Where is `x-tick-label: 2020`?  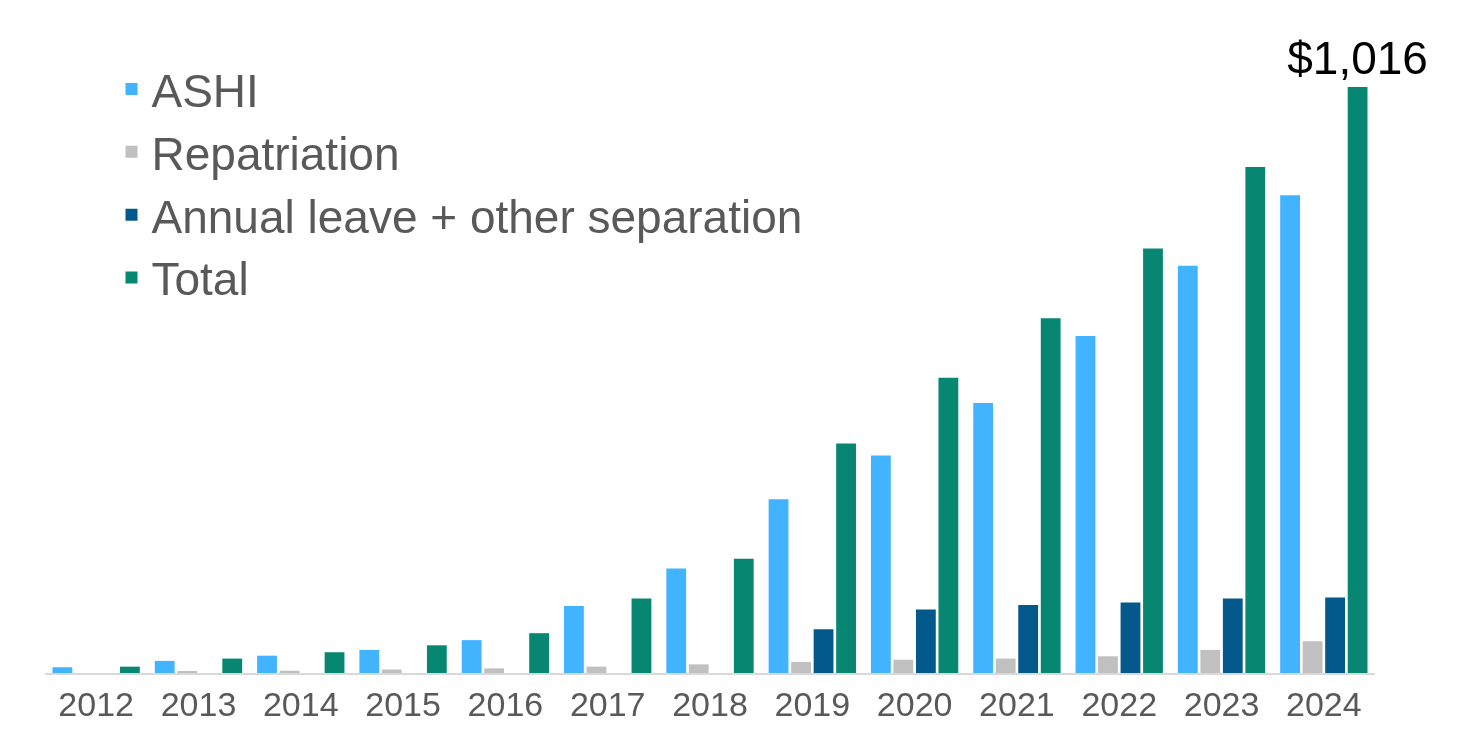
x-tick-label: 2020 is located at coordinates (914, 703).